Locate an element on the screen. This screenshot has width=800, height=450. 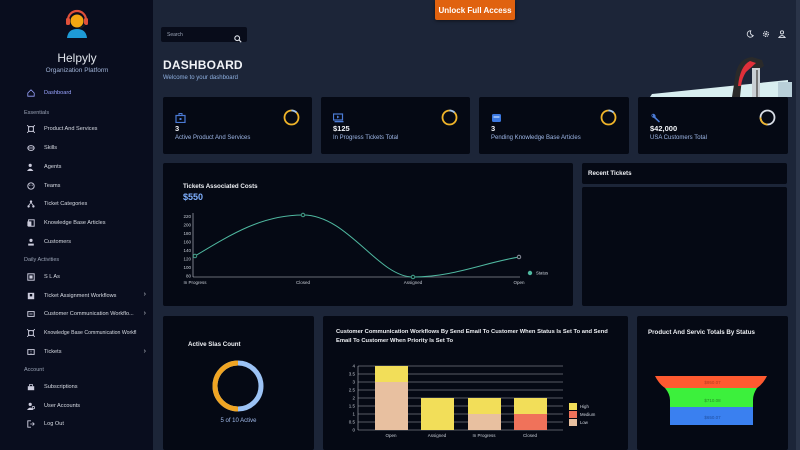
sidebar-item-label: User Accounts is located at coordinates (62, 405).